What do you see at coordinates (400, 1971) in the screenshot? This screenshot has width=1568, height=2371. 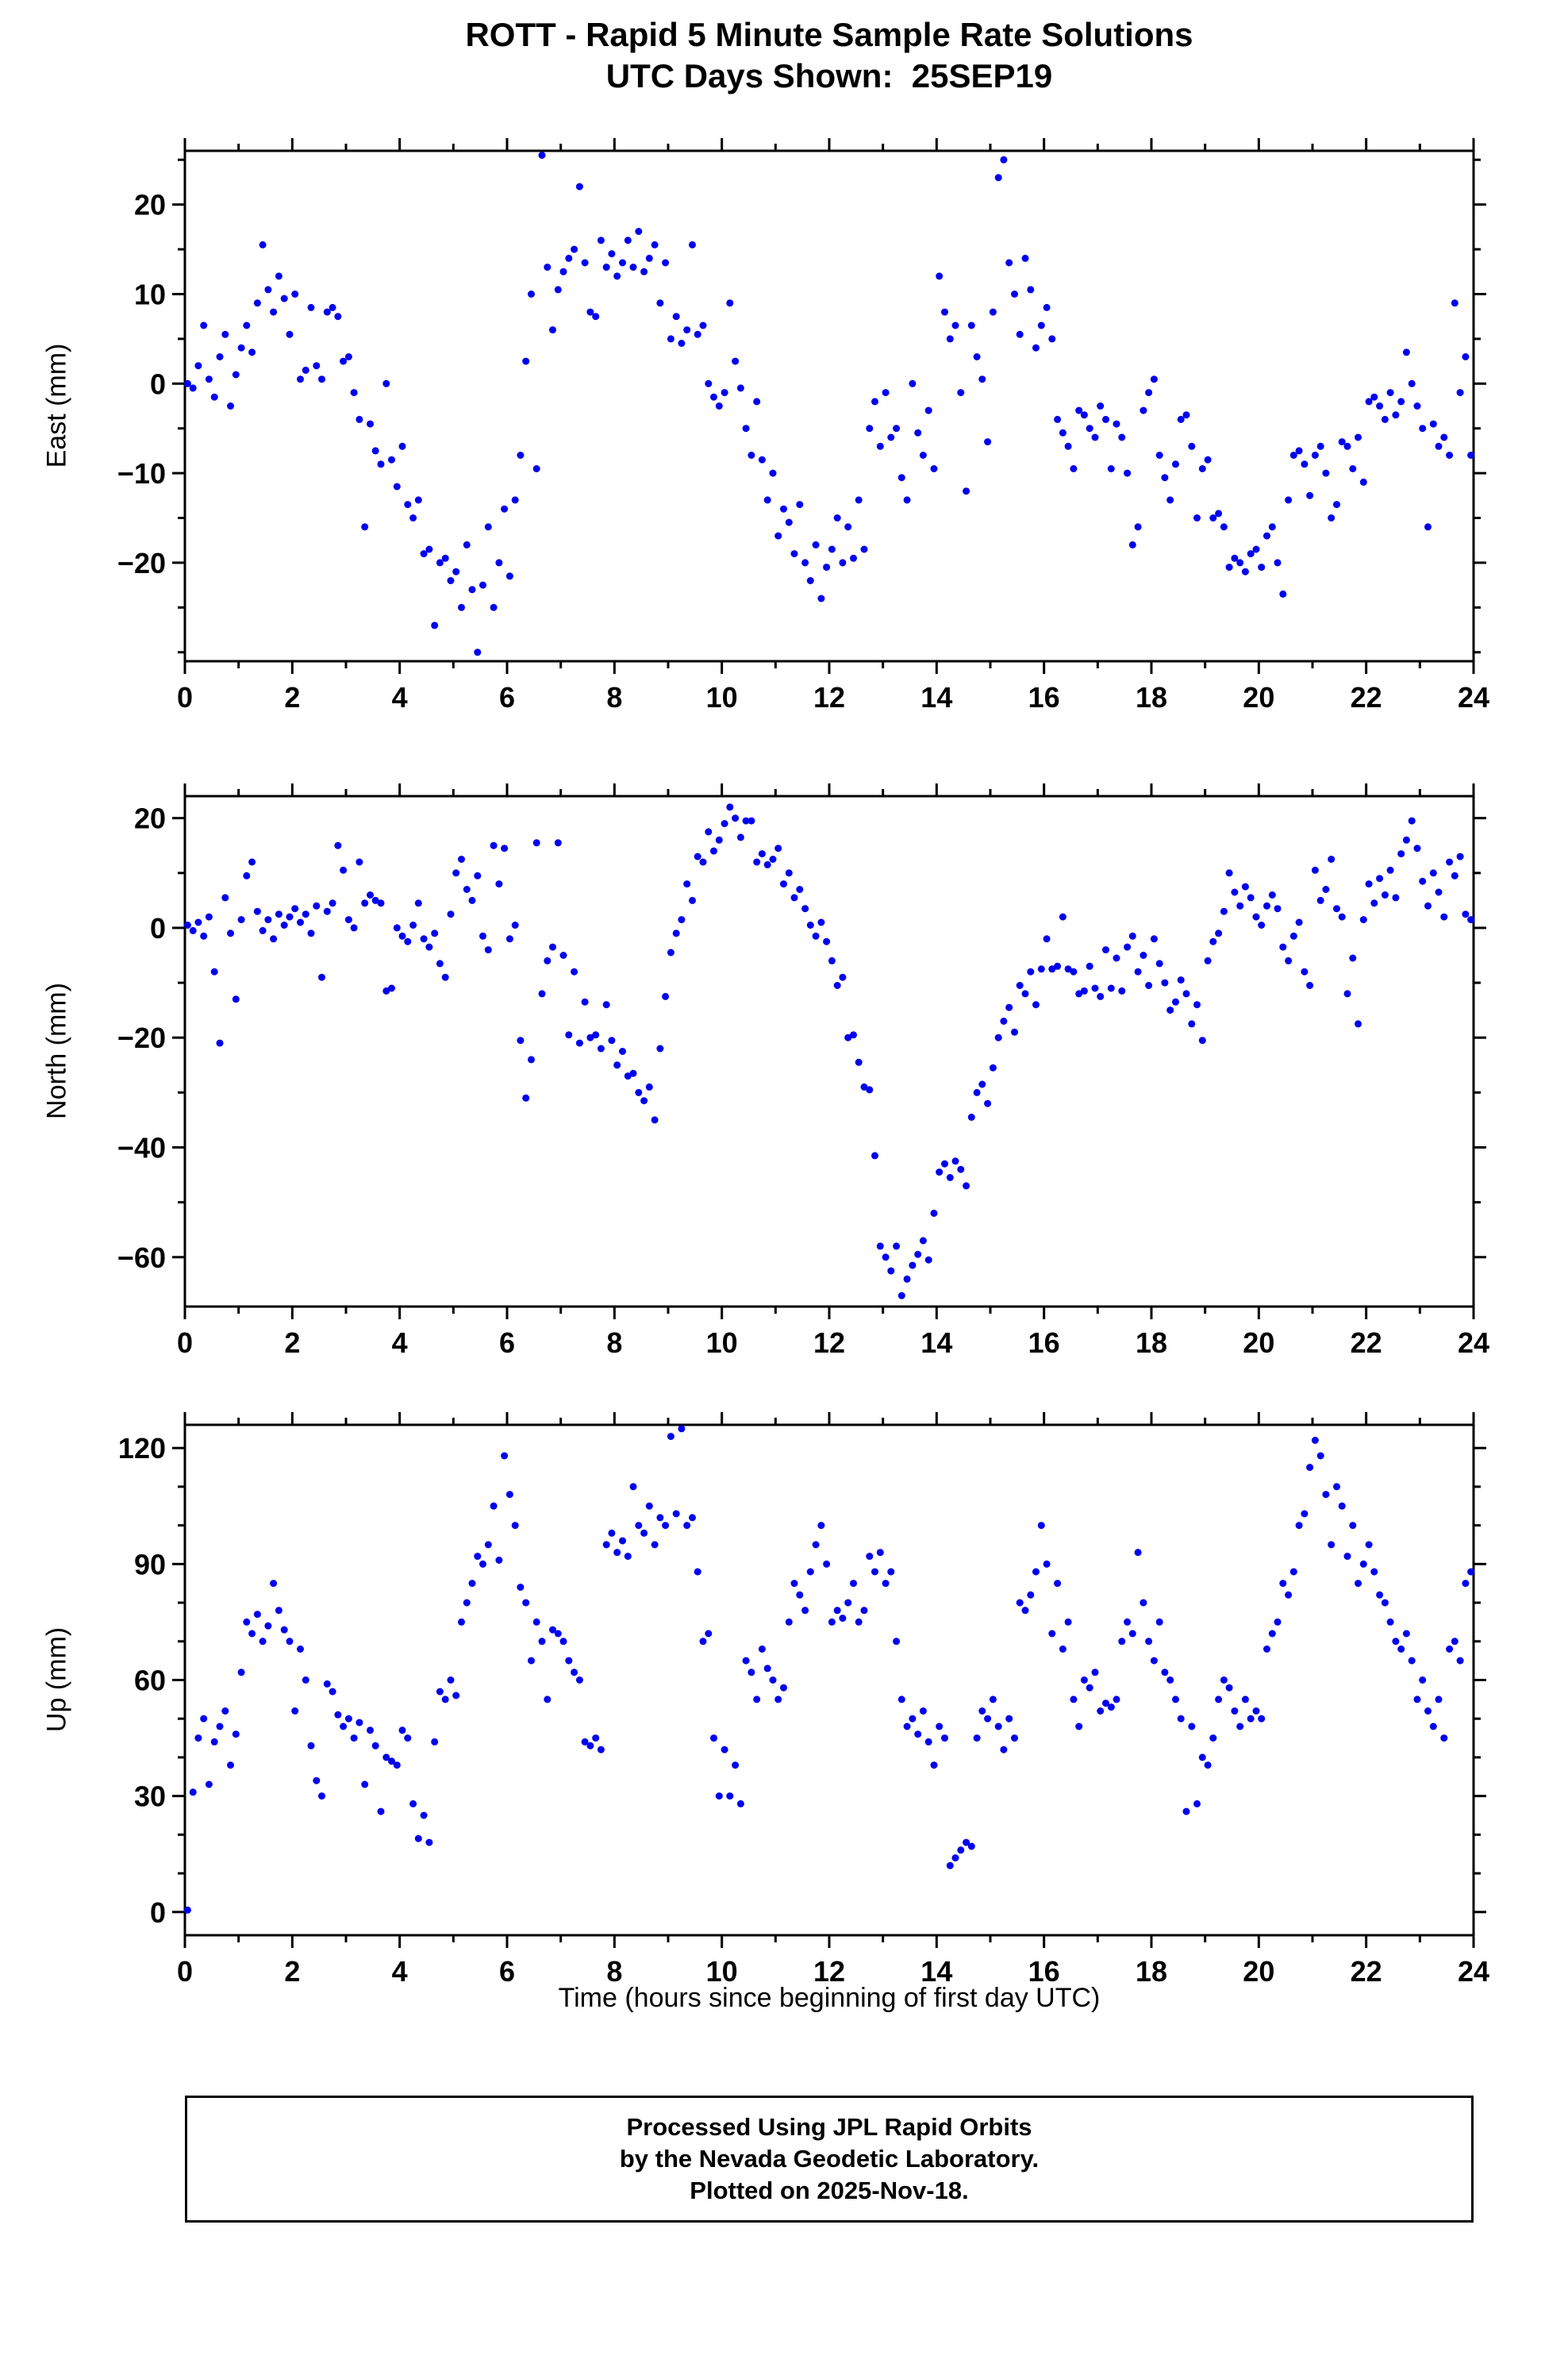 I see `up-x-tick-label: 4` at bounding box center [400, 1971].